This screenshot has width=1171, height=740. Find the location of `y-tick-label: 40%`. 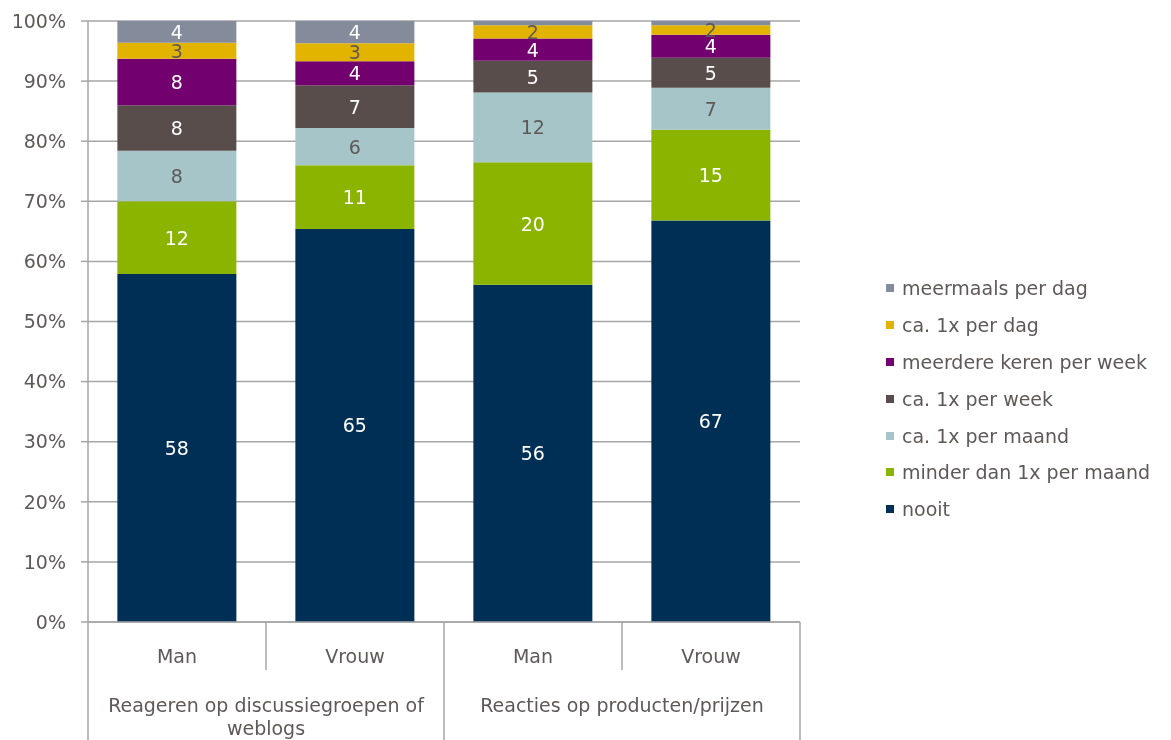

y-tick-label: 40% is located at coordinates (44, 381).